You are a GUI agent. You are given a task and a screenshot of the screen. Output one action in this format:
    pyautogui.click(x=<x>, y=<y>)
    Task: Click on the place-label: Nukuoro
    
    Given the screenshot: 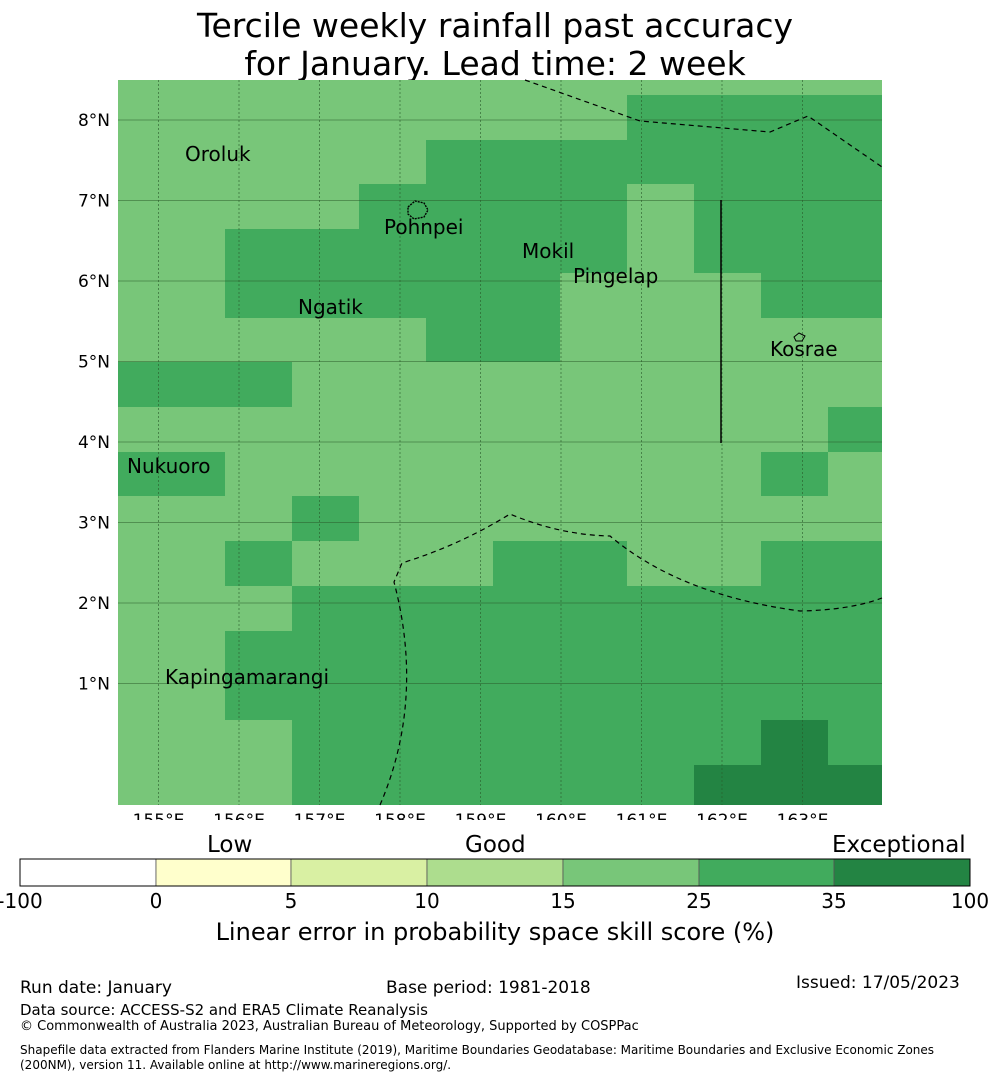 What is the action you would take?
    pyautogui.click(x=169, y=466)
    